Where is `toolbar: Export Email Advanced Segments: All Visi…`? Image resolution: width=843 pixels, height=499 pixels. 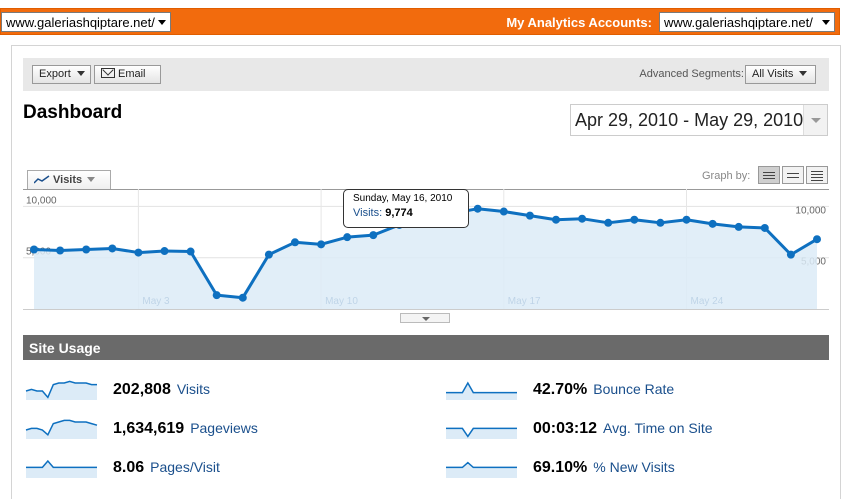
toolbar: Export Email Advanced Segments: All Visi… is located at coordinates (426, 74).